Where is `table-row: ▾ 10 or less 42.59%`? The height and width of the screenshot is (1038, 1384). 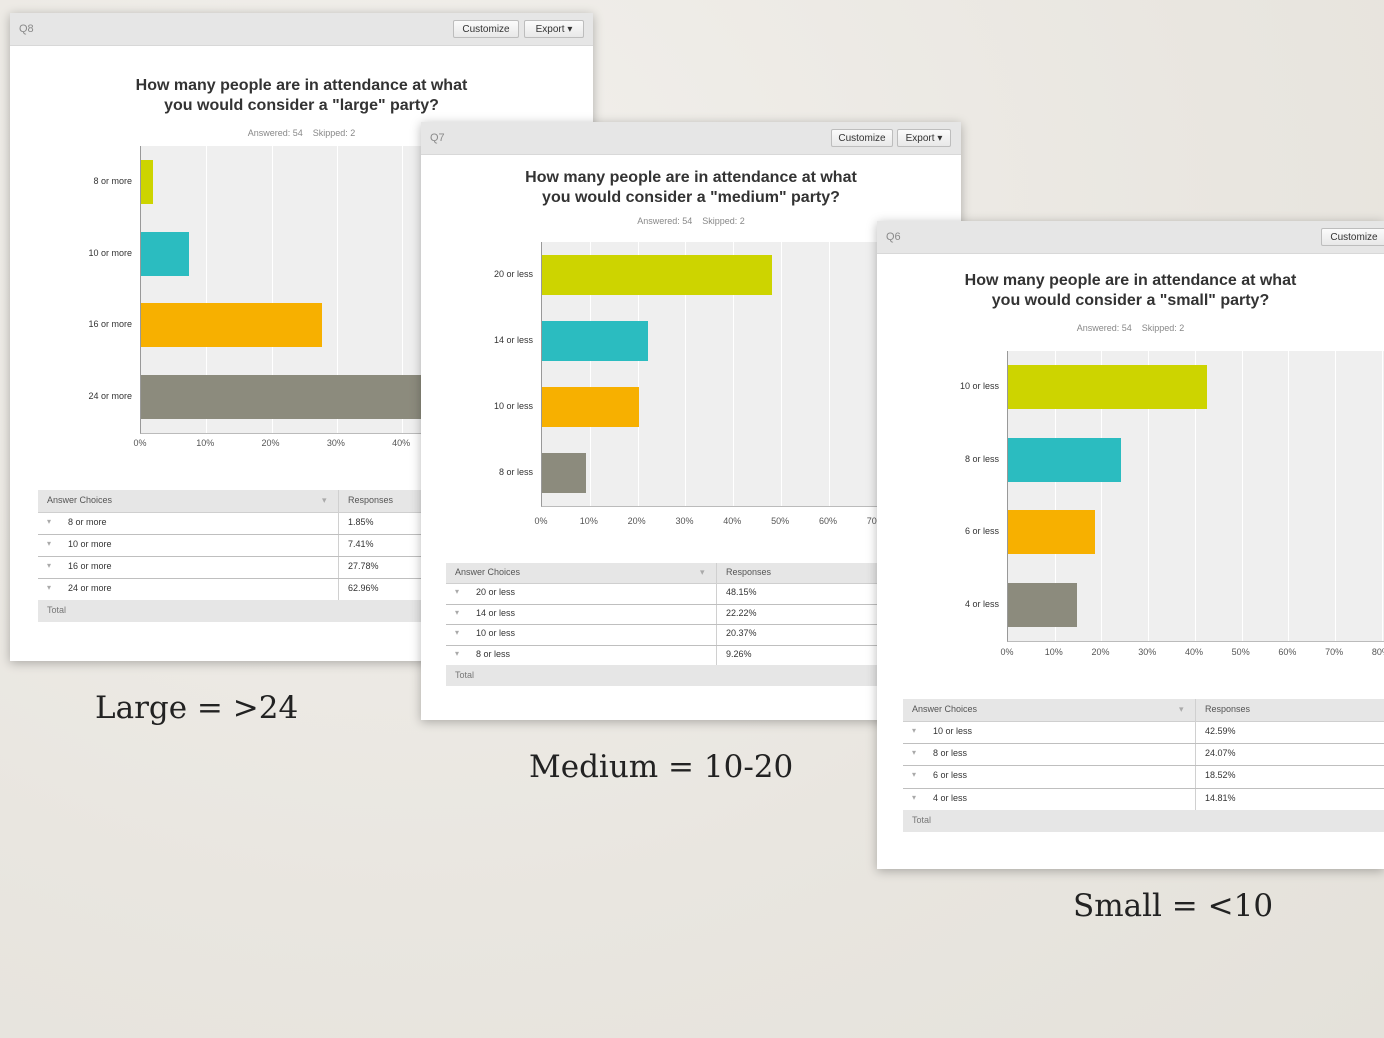
table-row: ▾ 10 or less 42.59% is located at coordinates (1143, 733).